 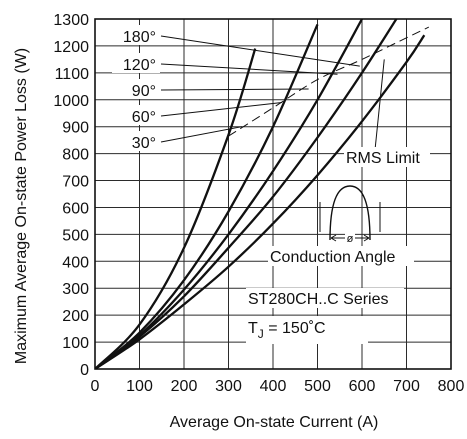 What do you see at coordinates (253, 328) in the screenshot?
I see `tj-symbol: T` at bounding box center [253, 328].